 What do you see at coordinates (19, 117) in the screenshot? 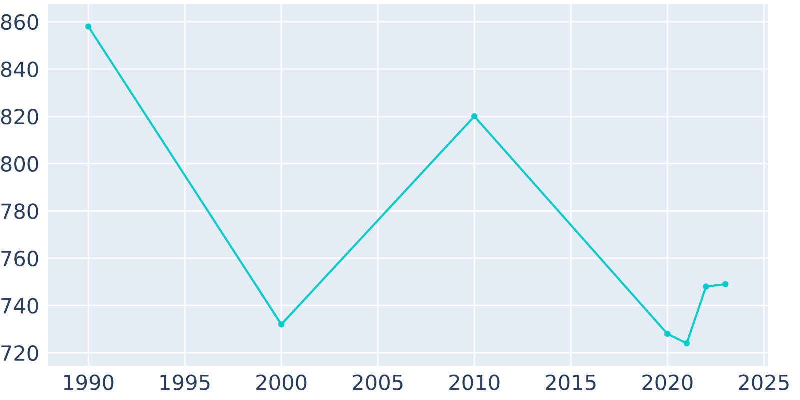
I see `y-tick-label: 820` at bounding box center [19, 117].